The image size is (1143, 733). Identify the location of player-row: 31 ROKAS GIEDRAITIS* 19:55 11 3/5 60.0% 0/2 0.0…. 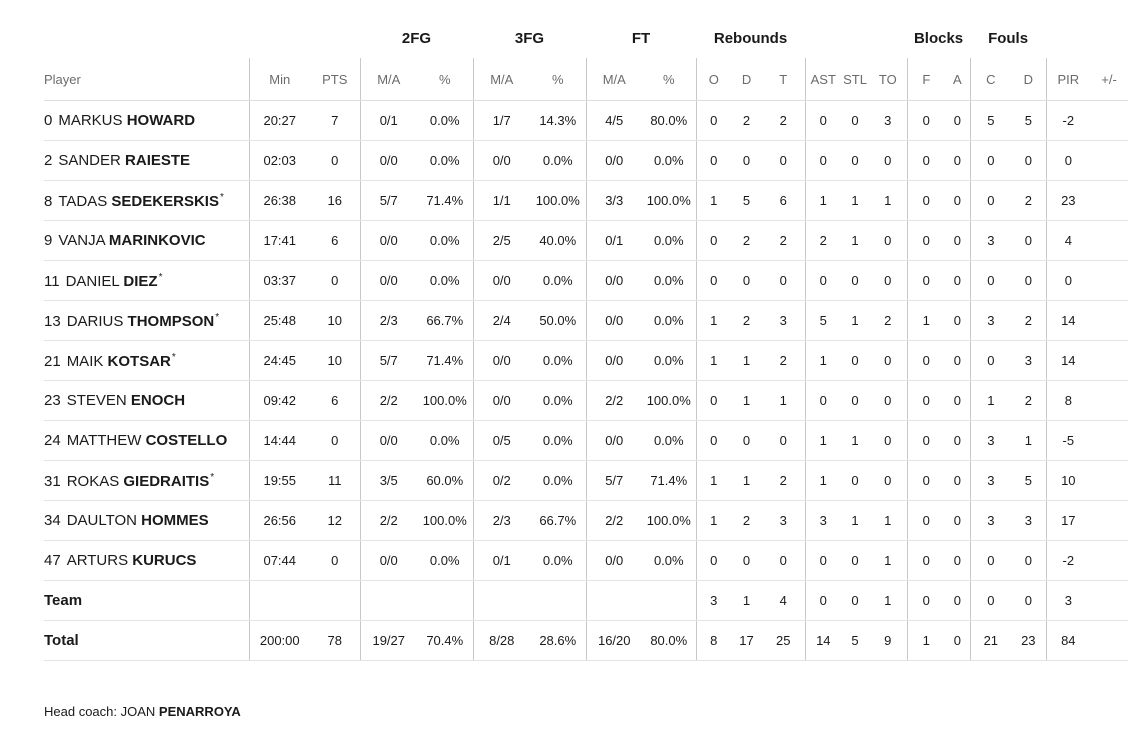
(586, 480).